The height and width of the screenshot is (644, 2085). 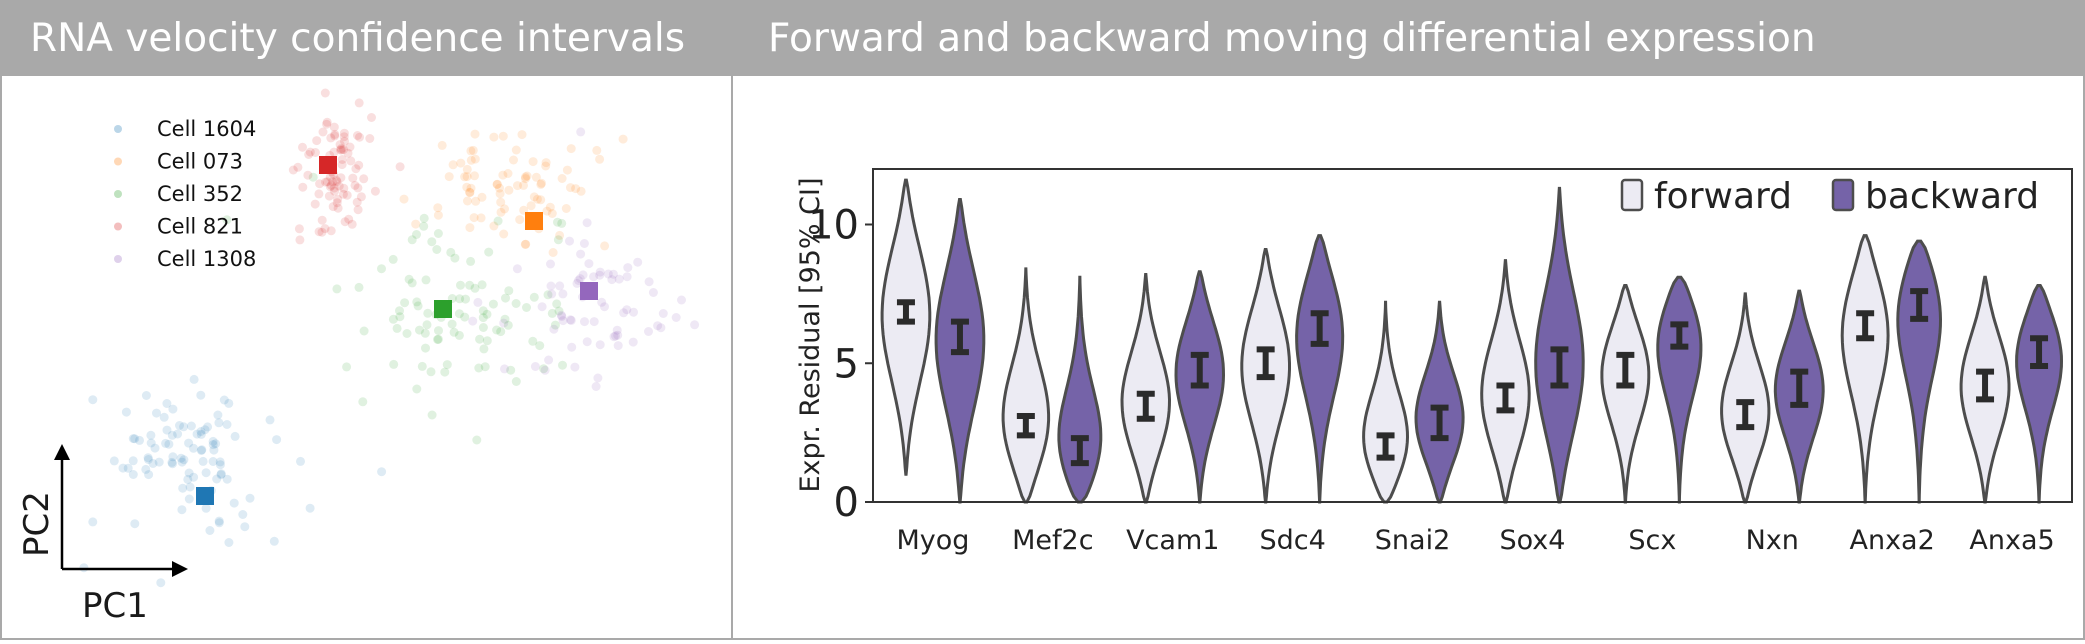 What do you see at coordinates (1843, 195) in the screenshot?
I see `legend-swatch-backward` at bounding box center [1843, 195].